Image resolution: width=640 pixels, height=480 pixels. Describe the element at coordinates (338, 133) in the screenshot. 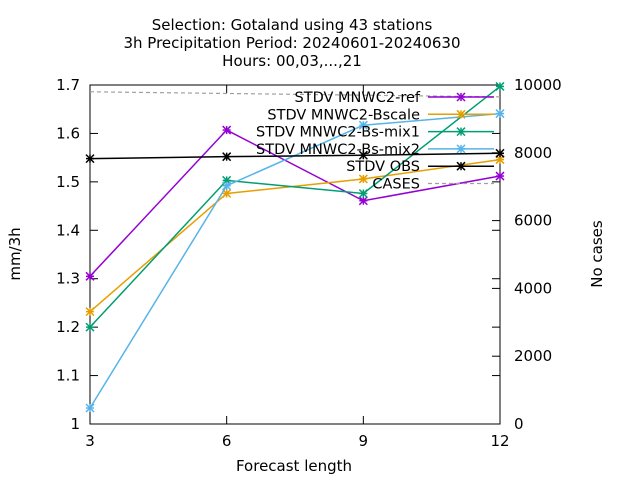

I see `legend-label: STDV MNWC2-Bs-mix1` at that location.